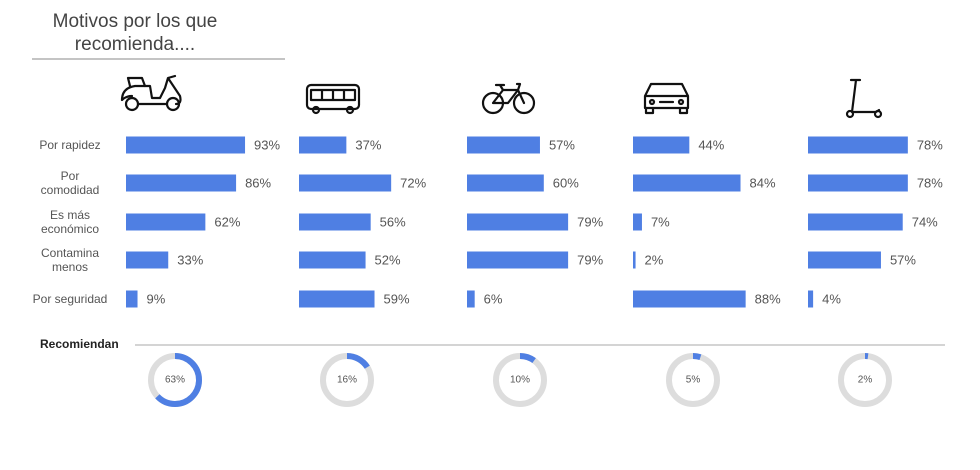  I want to click on value-label: 44%, so click(711, 144).